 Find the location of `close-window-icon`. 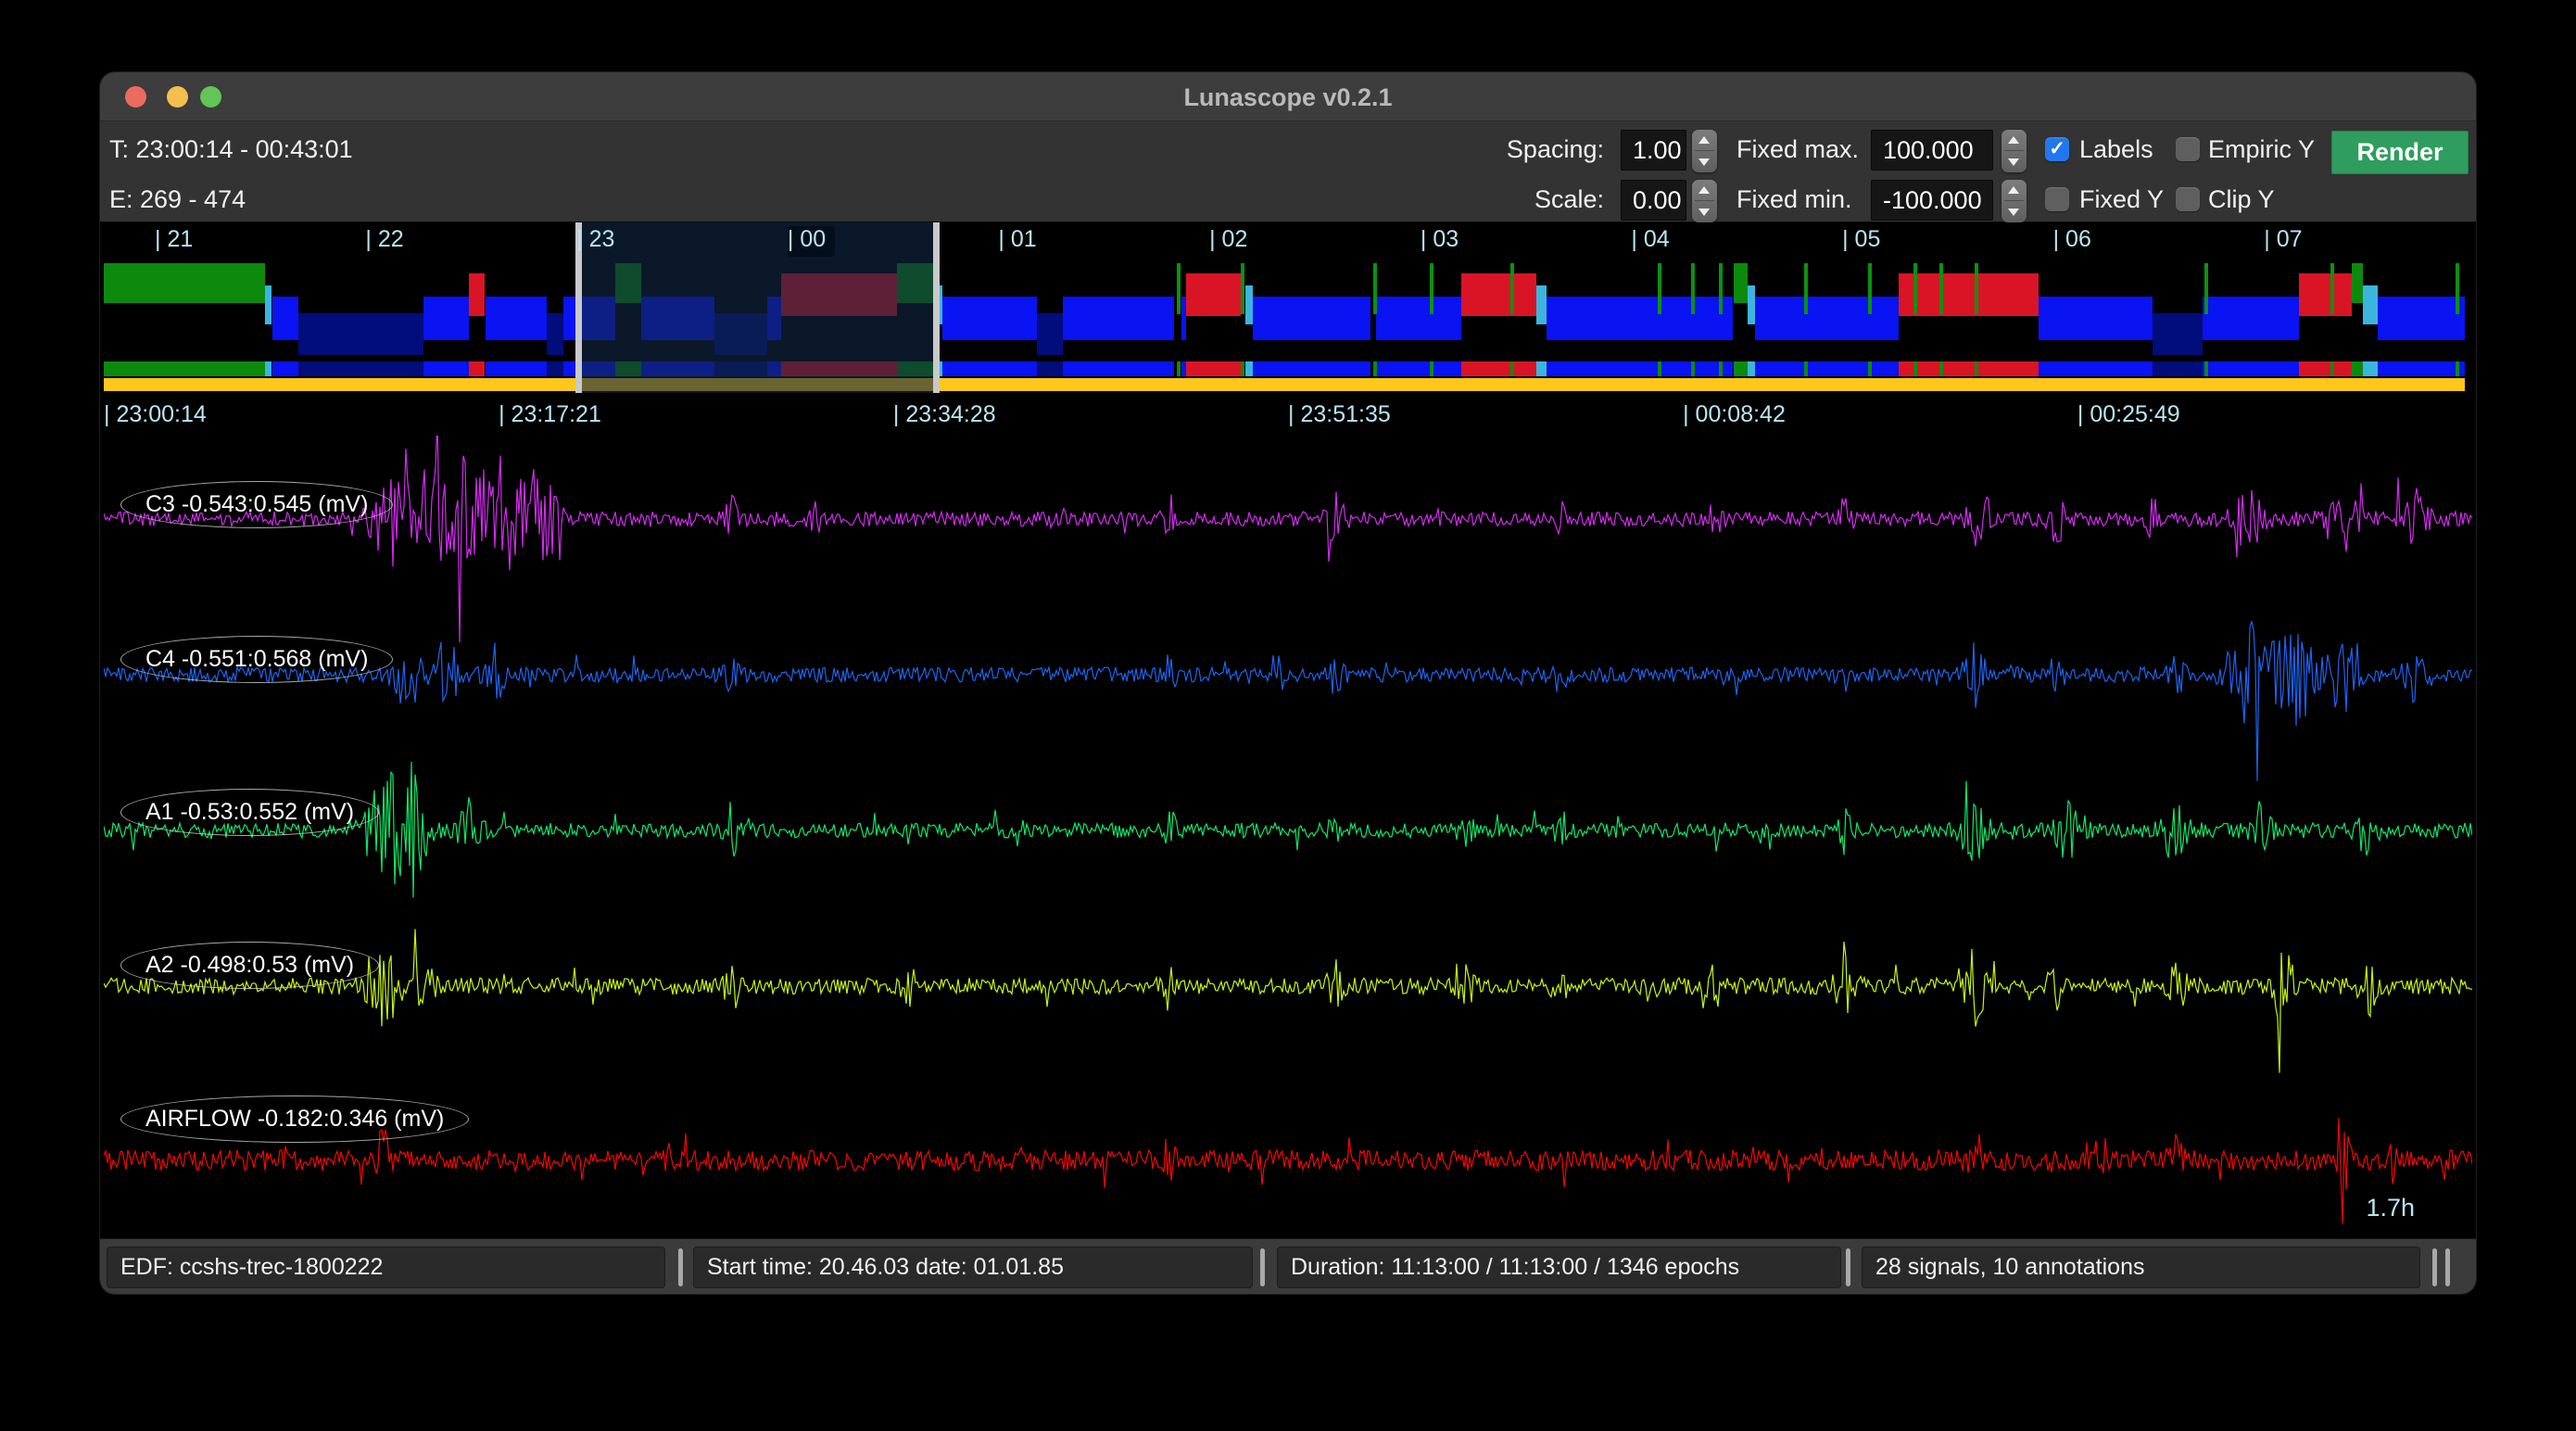

close-window-icon is located at coordinates (135, 97).